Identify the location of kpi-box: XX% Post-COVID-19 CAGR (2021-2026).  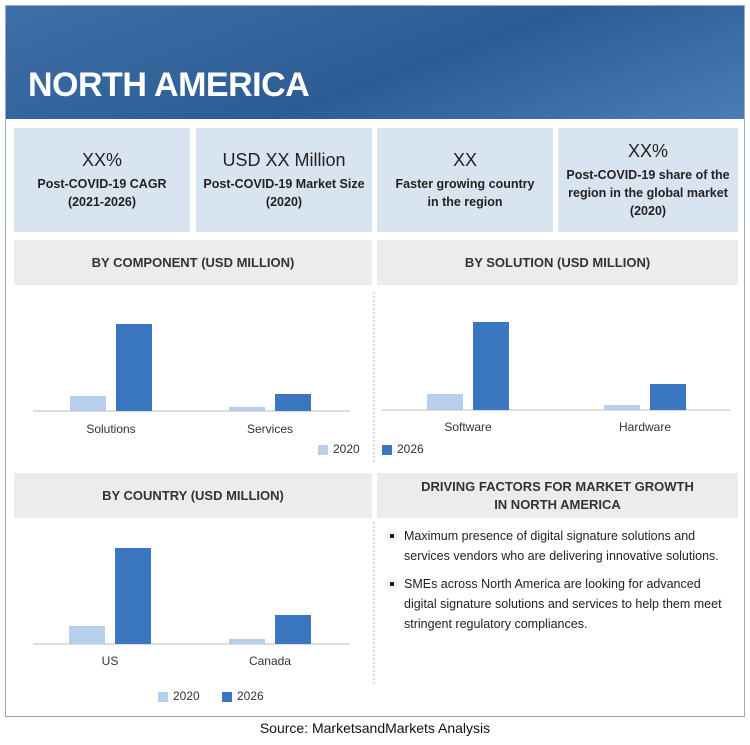
(102, 180).